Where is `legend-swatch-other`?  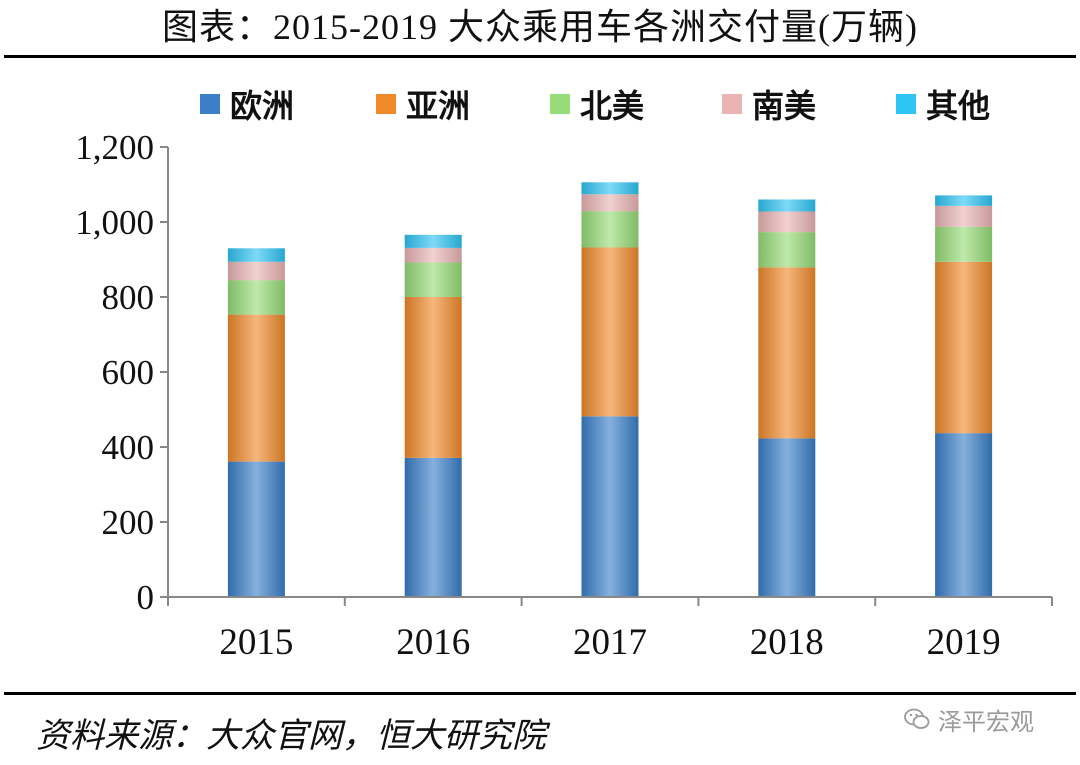 legend-swatch-other is located at coordinates (906, 104).